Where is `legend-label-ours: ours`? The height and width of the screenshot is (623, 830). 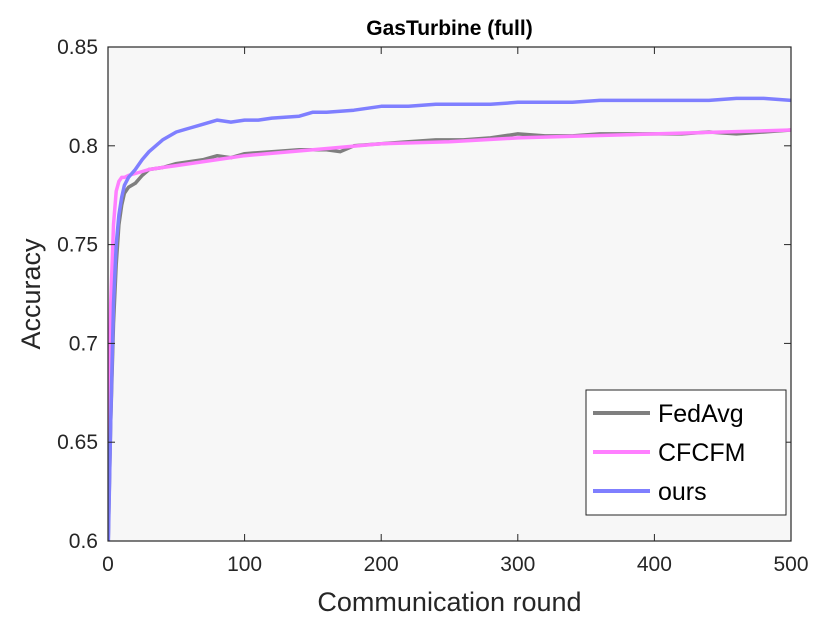 legend-label-ours: ours is located at coordinates (682, 492).